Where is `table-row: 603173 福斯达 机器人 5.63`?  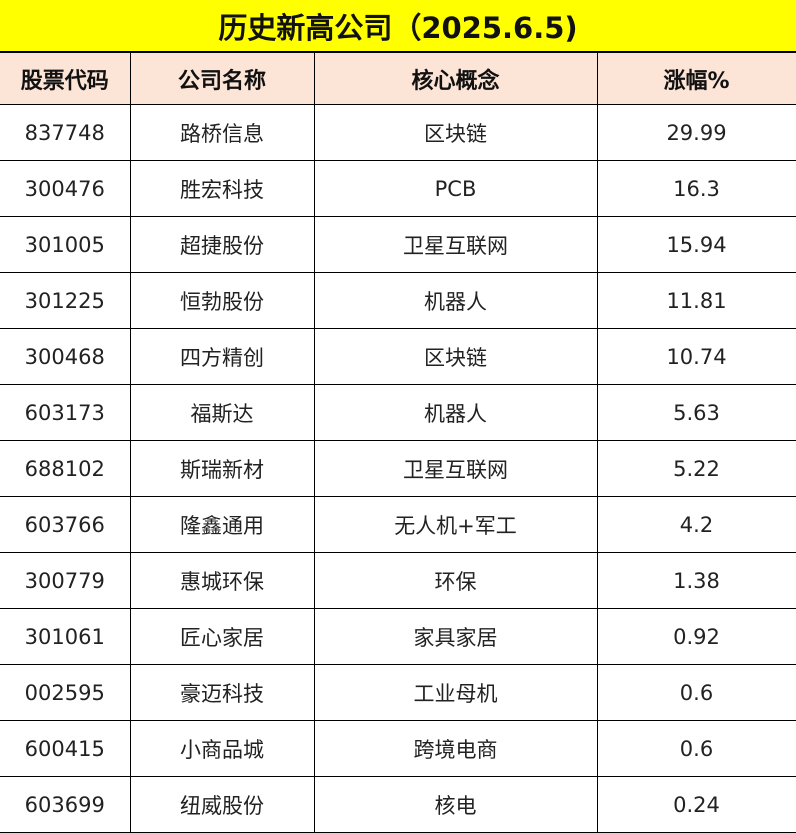 table-row: 603173 福斯达 机器人 5.63 is located at coordinates (398, 412).